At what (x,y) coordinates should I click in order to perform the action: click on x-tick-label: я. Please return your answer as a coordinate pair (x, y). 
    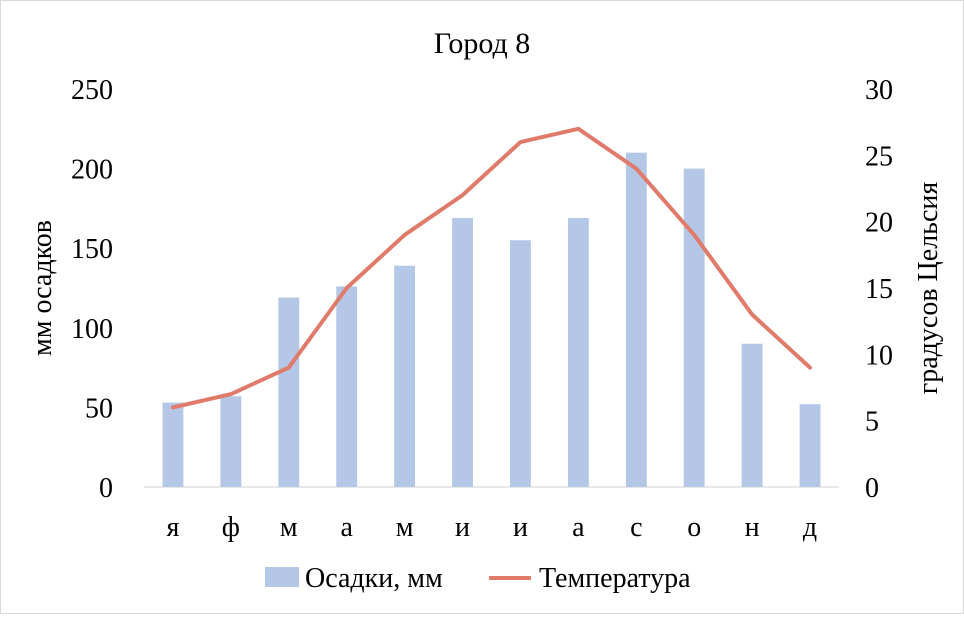
    Looking at the image, I should click on (173, 527).